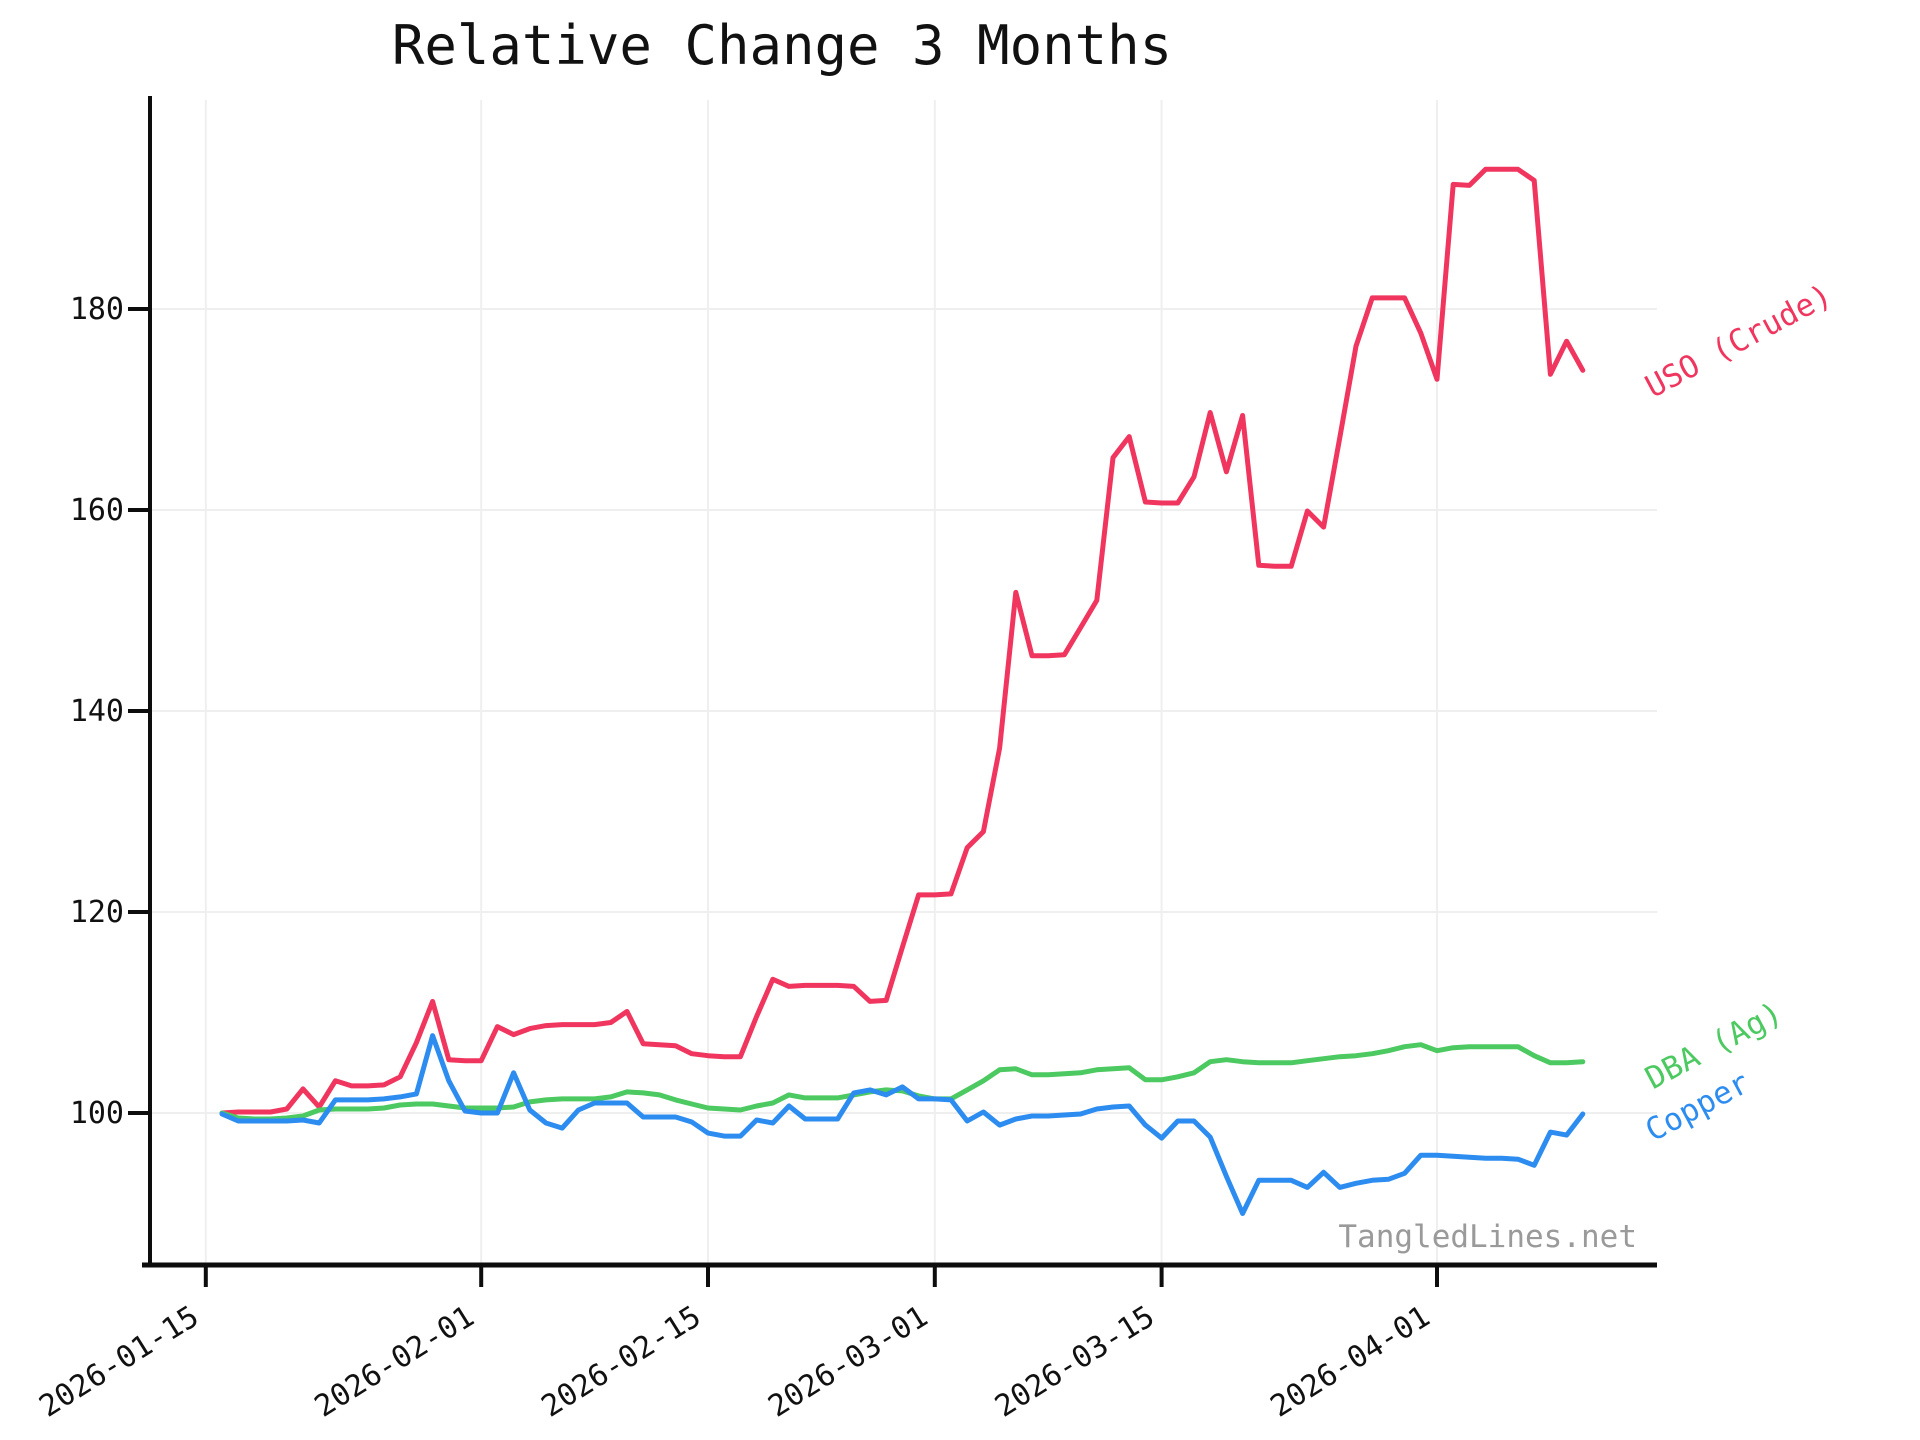 The height and width of the screenshot is (1440, 1920). Describe the element at coordinates (1739, 713) in the screenshot. I see `series-end-labels: USO (Crude)DBA (Ag)Copper` at that location.